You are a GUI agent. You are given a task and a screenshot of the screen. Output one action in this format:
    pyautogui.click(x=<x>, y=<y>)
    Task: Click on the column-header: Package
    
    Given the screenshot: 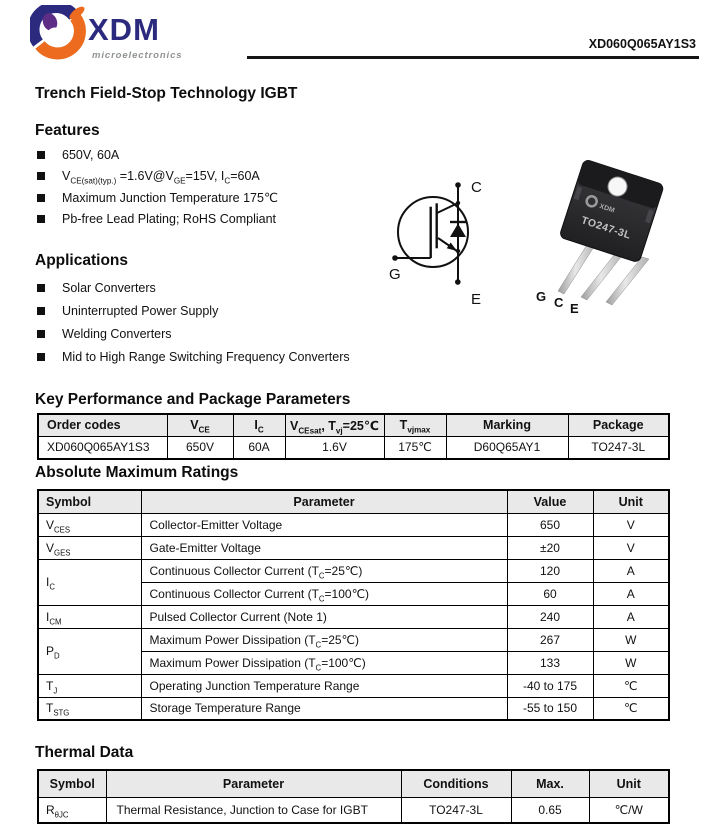 What is the action you would take?
    pyautogui.click(x=618, y=425)
    